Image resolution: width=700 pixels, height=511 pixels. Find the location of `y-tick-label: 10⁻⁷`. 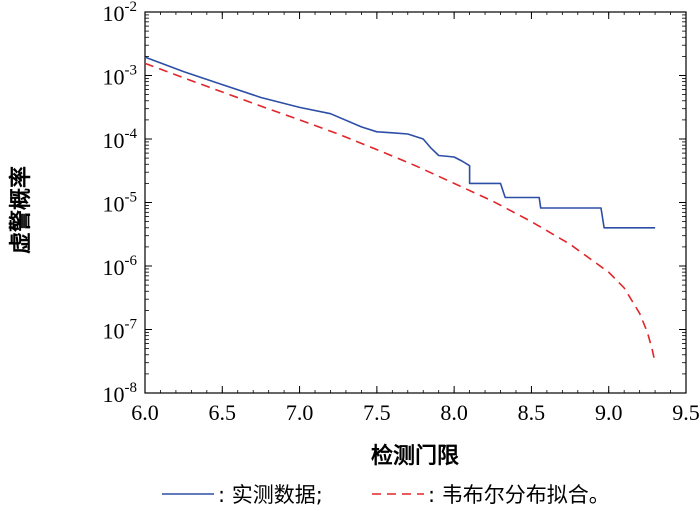

y-tick-label: 10⁻⁷ is located at coordinates (120, 330).